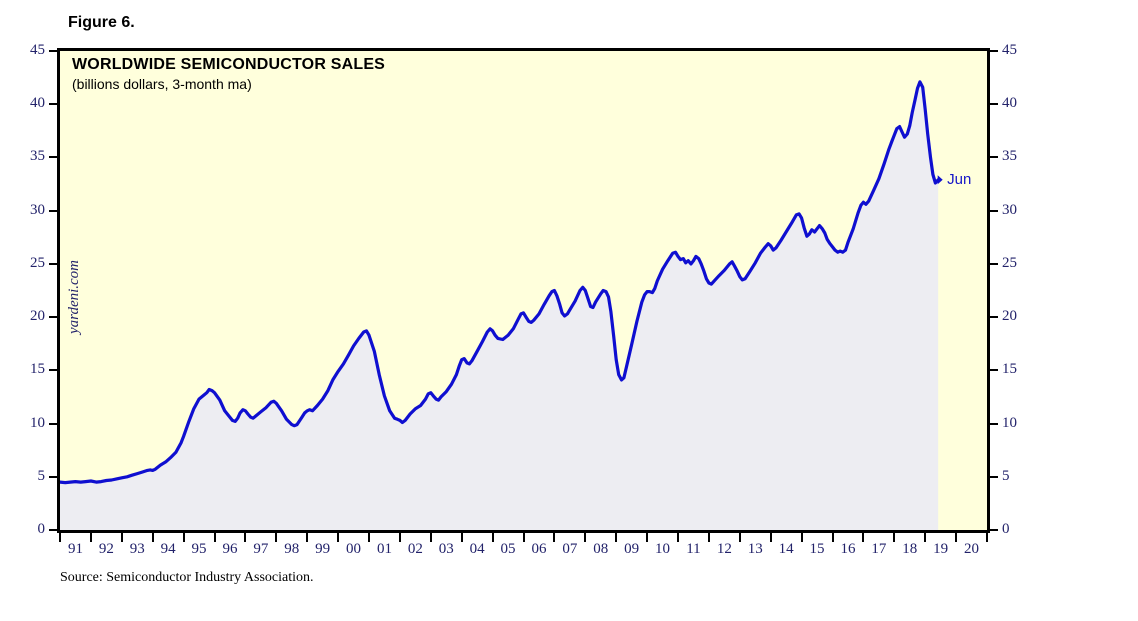 The height and width of the screenshot is (621, 1138). Describe the element at coordinates (446, 549) in the screenshot. I see `x-axis-label: 03` at that location.